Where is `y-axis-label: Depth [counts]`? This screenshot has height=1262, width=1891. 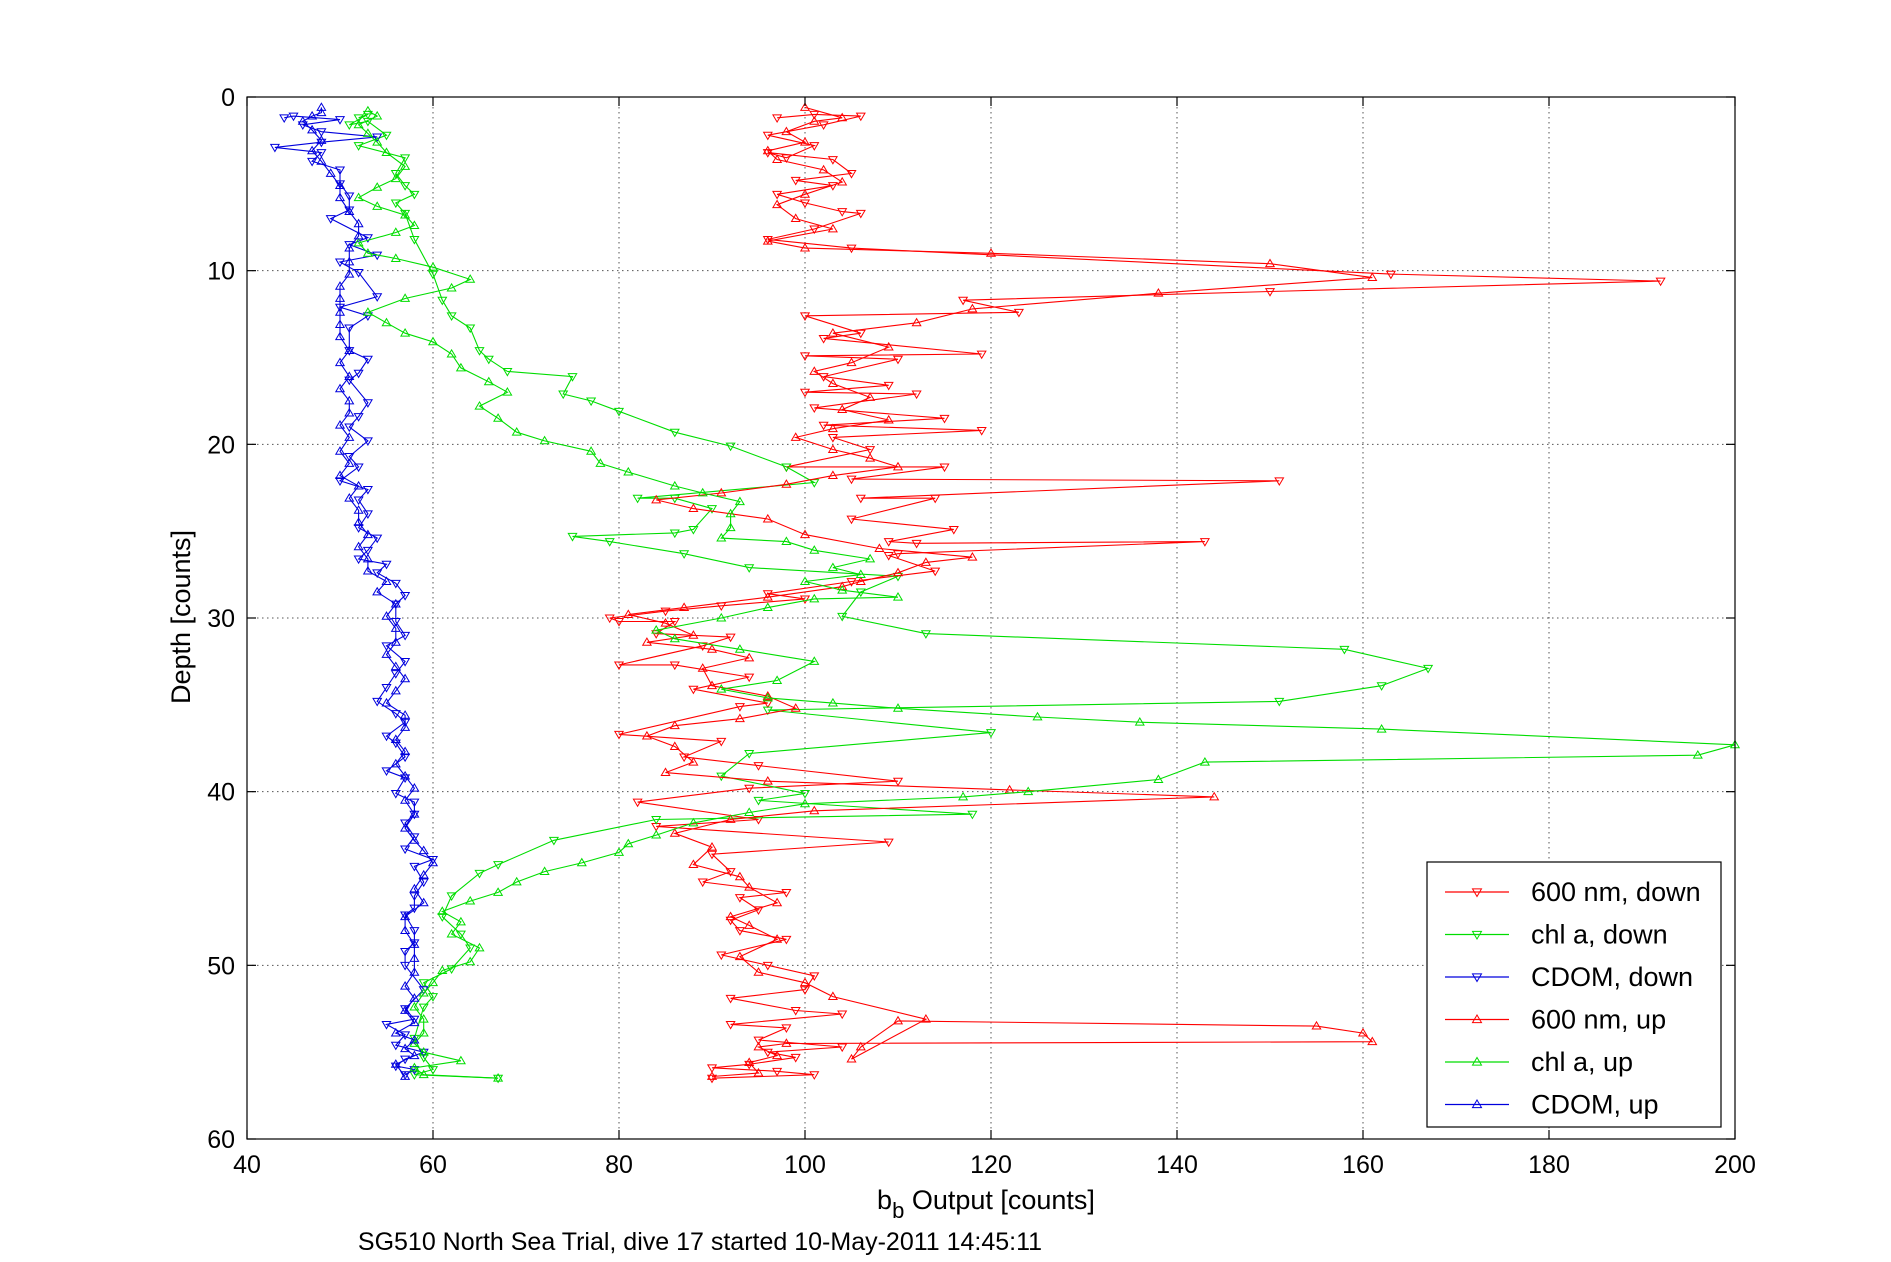 y-axis-label: Depth [counts] is located at coordinates (181, 617).